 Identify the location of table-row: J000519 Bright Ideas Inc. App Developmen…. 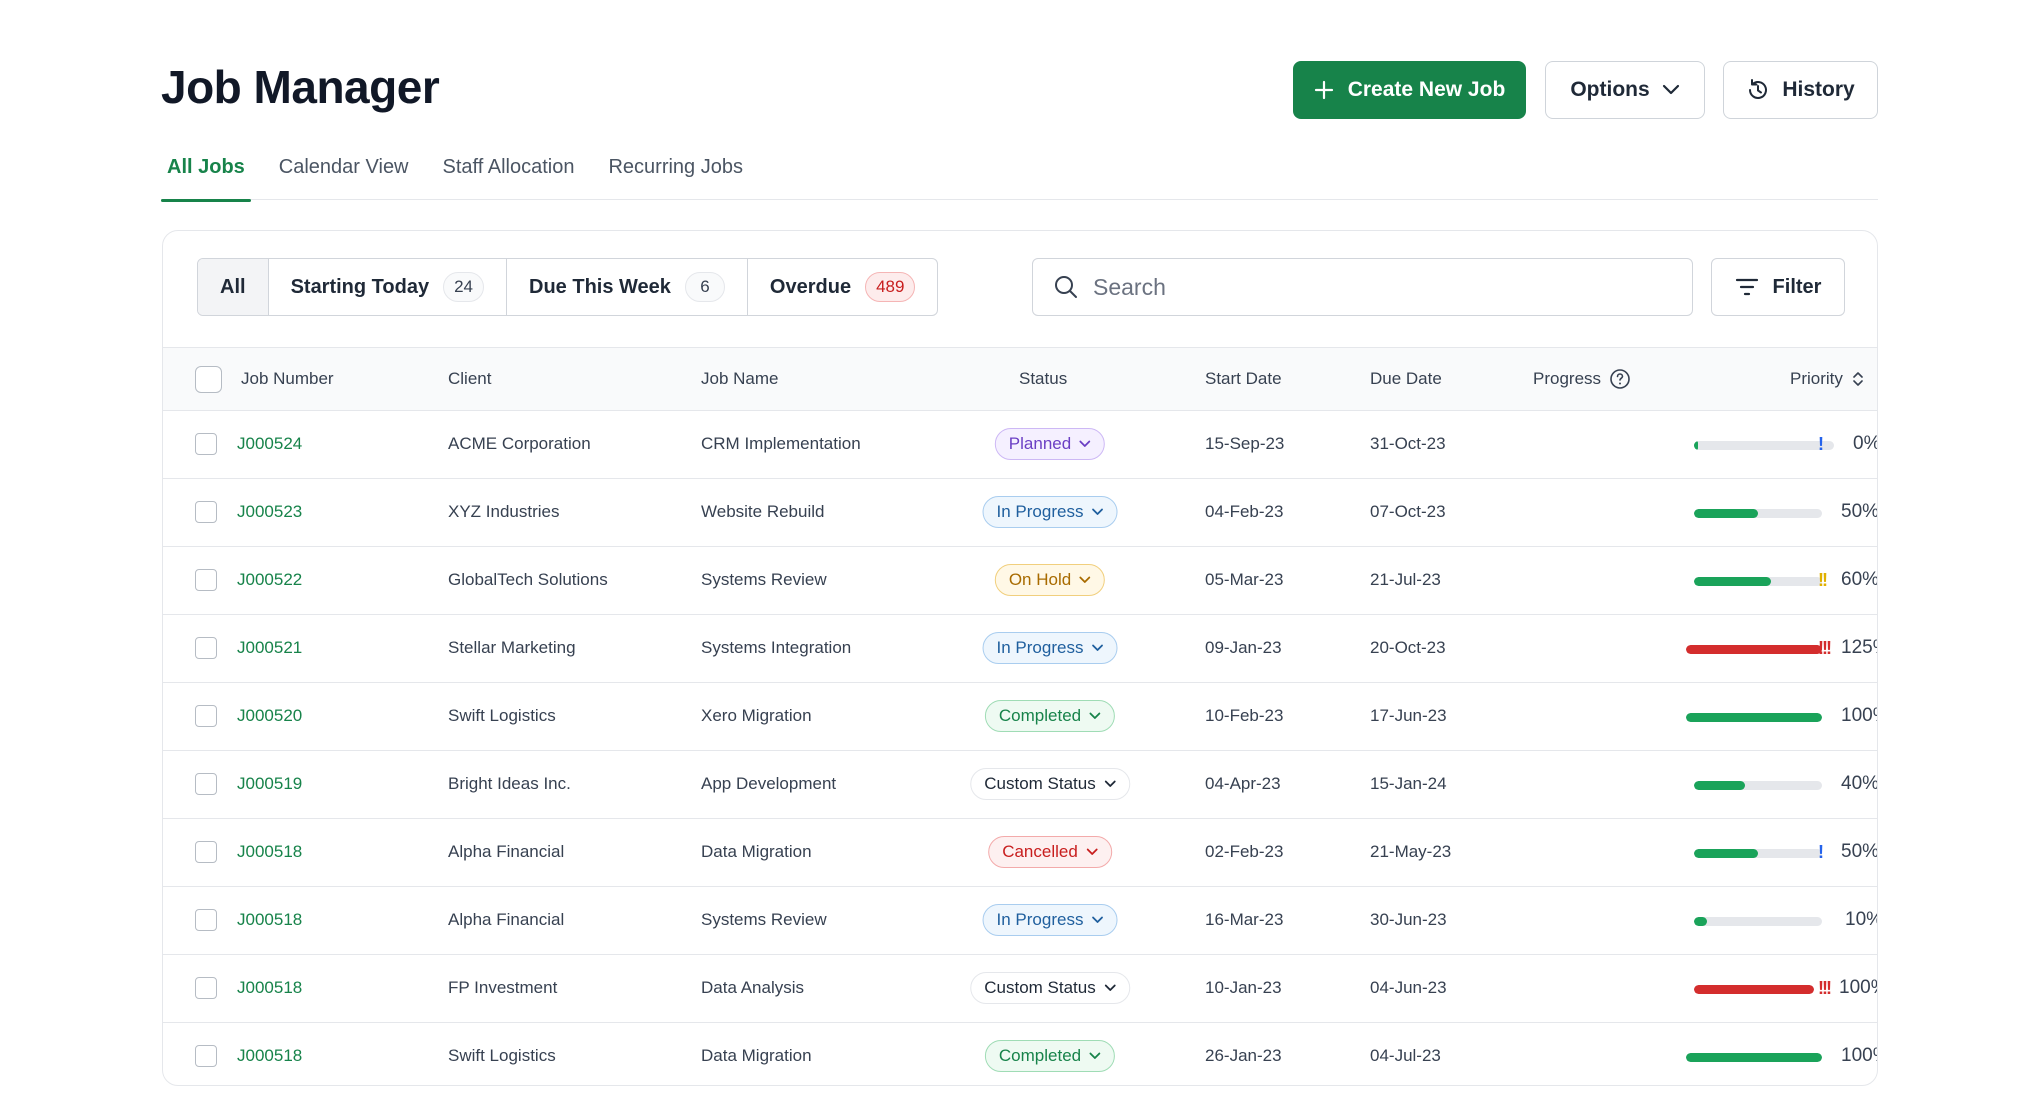
(1020, 785).